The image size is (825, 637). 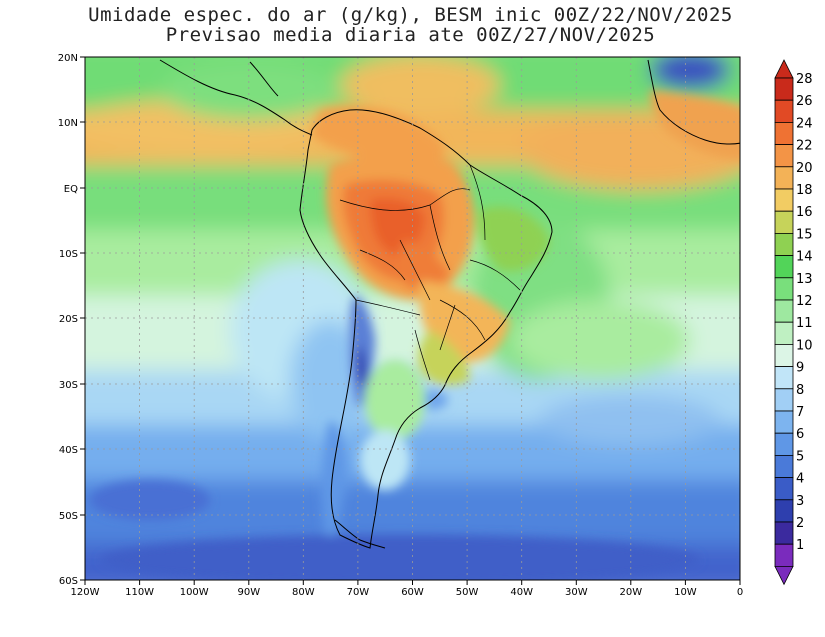 What do you see at coordinates (804, 190) in the screenshot?
I see `colorbar-label: 18` at bounding box center [804, 190].